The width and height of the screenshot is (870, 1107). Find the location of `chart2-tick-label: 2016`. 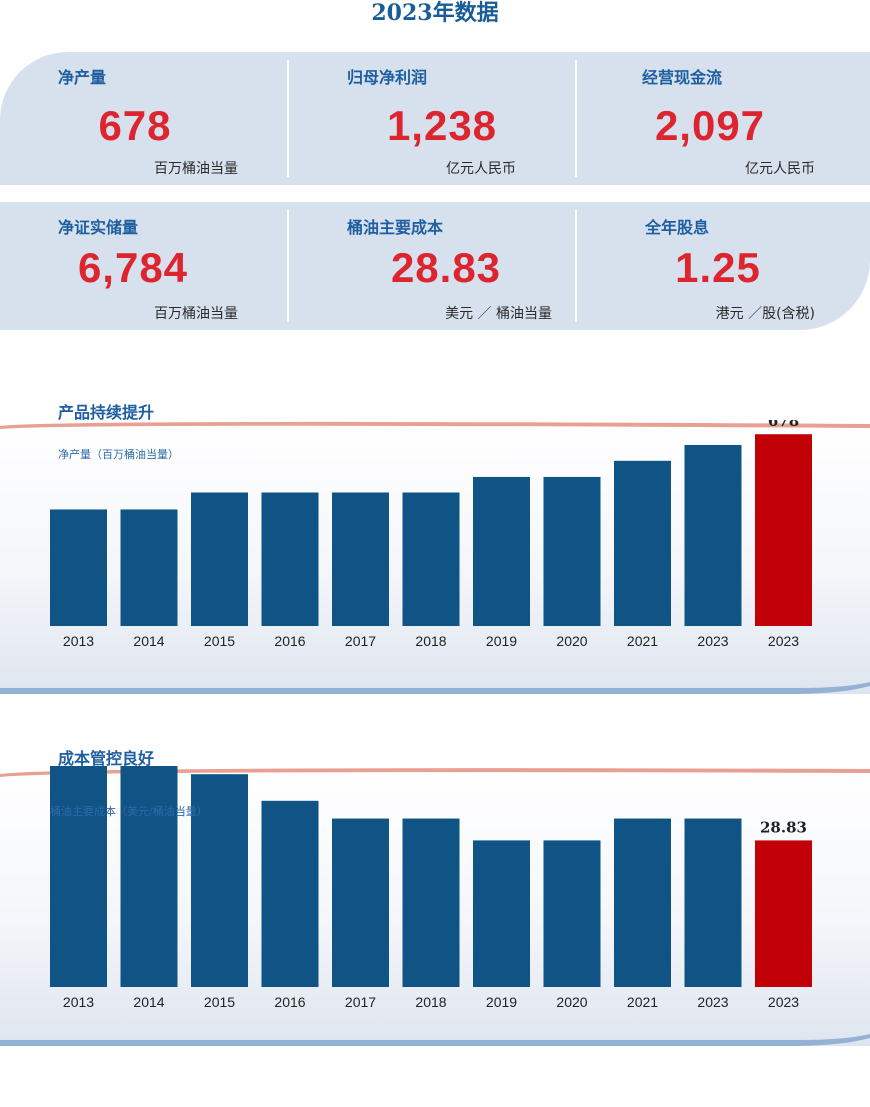

chart2-tick-label: 2016 is located at coordinates (289, 1002).